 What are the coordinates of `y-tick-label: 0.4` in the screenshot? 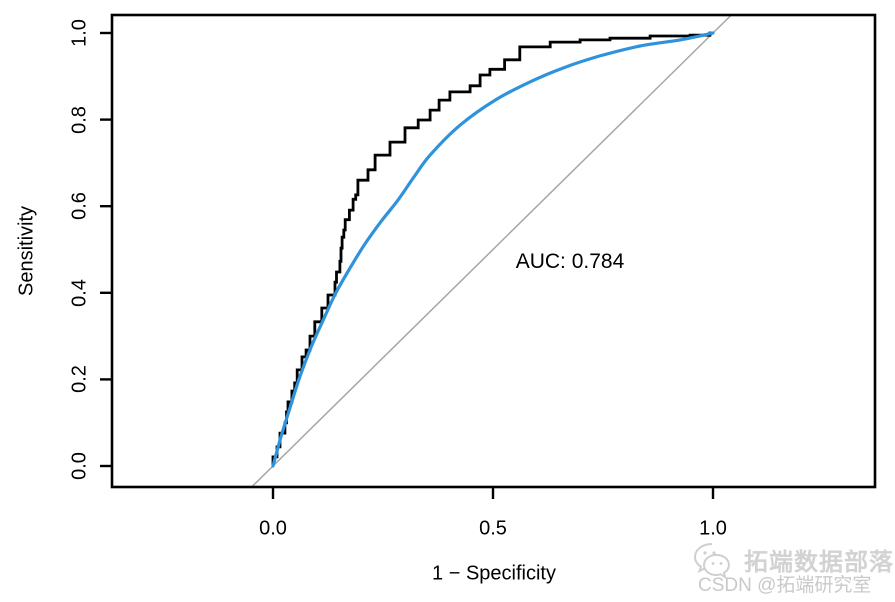 It's located at (79, 292).